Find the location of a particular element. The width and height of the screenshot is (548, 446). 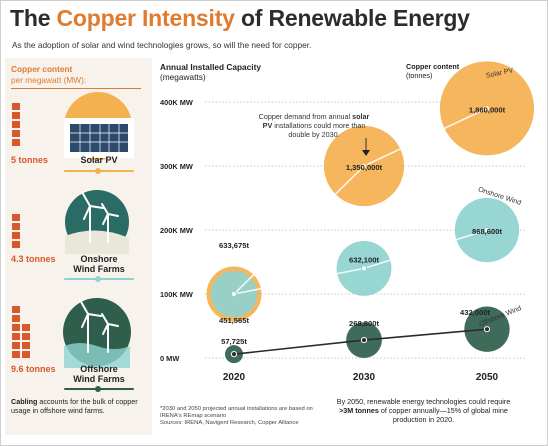

y-tick-label: 300K MW is located at coordinates (176, 166).